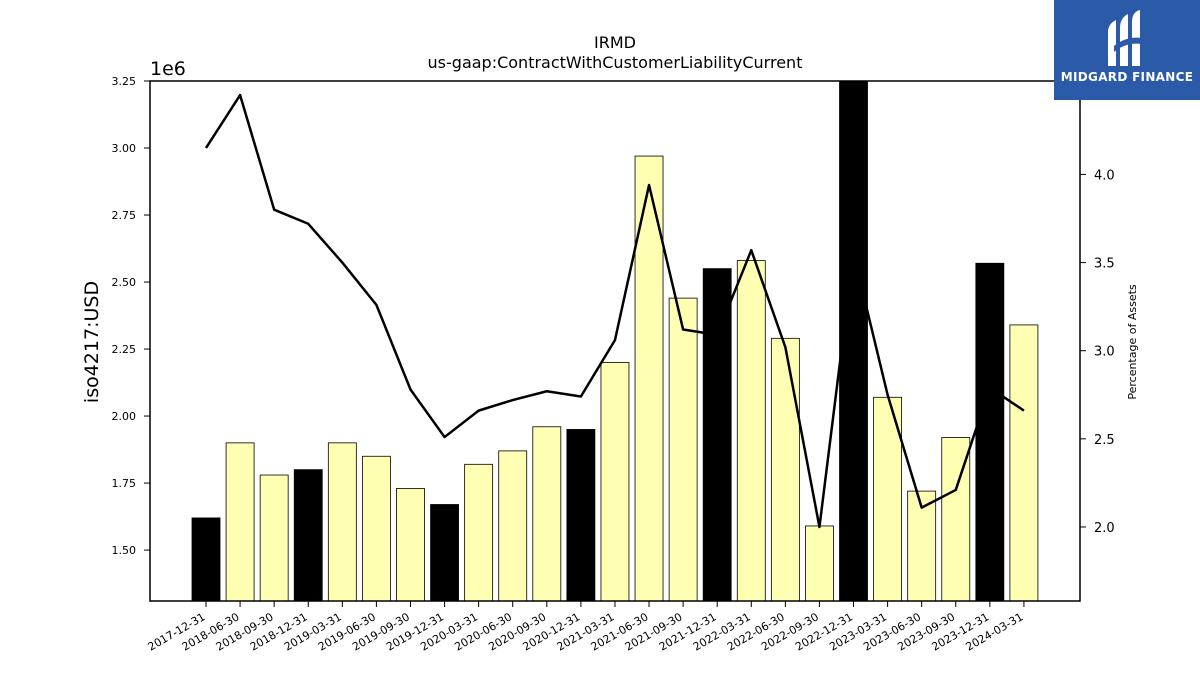 The image size is (1200, 675). What do you see at coordinates (168, 69) in the screenshot?
I see `y-scale-label: 1e6` at bounding box center [168, 69].